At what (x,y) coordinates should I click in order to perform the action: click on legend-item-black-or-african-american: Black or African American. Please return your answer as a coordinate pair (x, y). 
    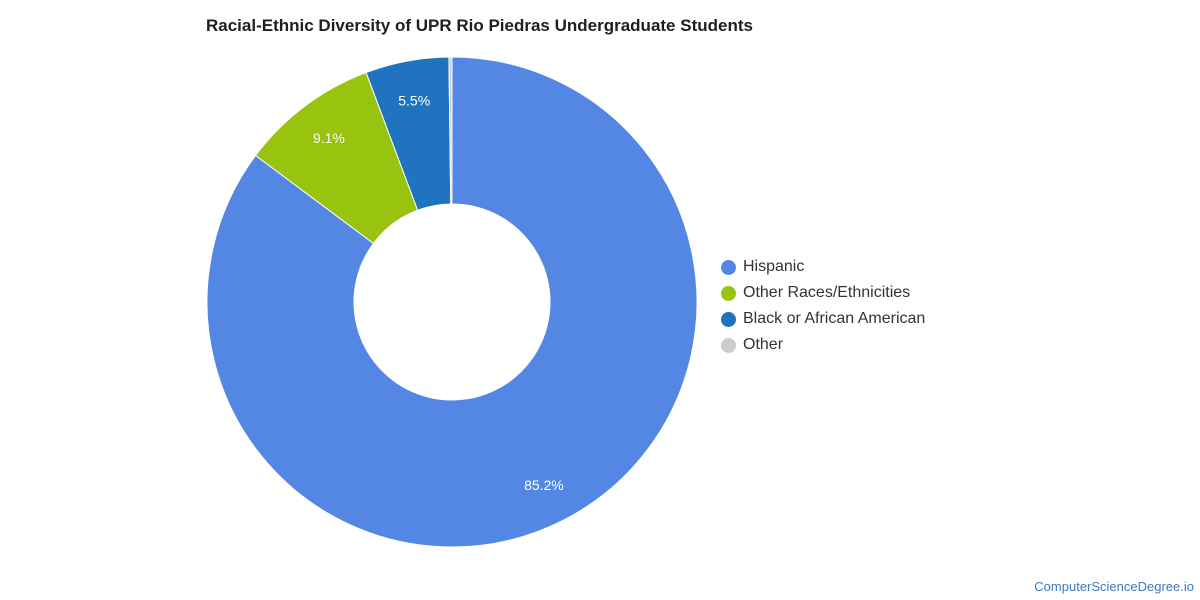
    Looking at the image, I should click on (823, 319).